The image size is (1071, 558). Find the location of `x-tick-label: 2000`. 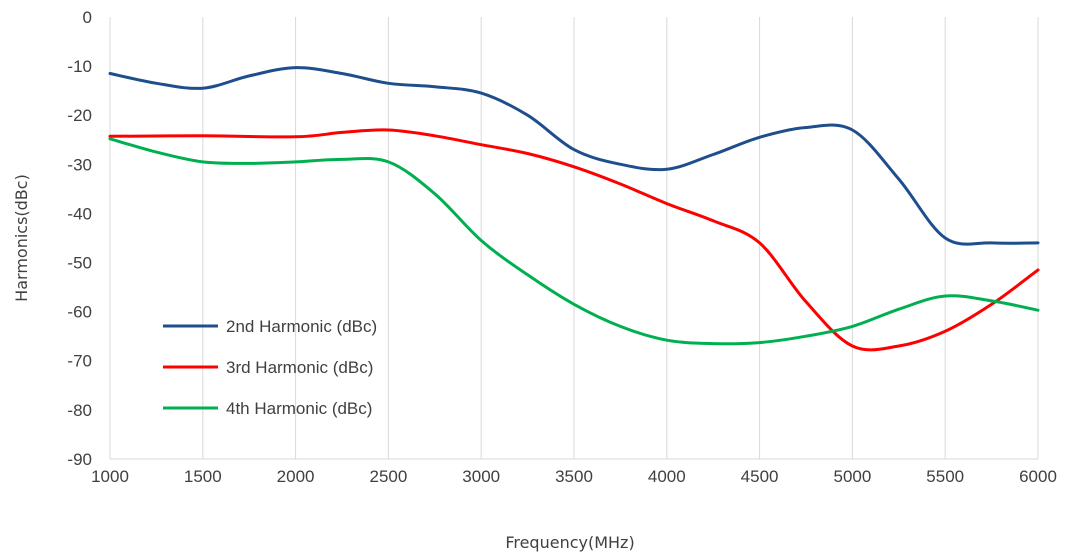

x-tick-label: 2000 is located at coordinates (296, 476).